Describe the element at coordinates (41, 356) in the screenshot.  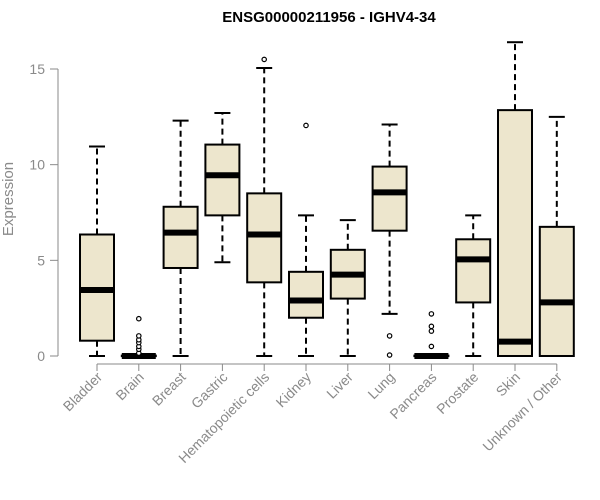
I see `y-tick-label: 0` at that location.